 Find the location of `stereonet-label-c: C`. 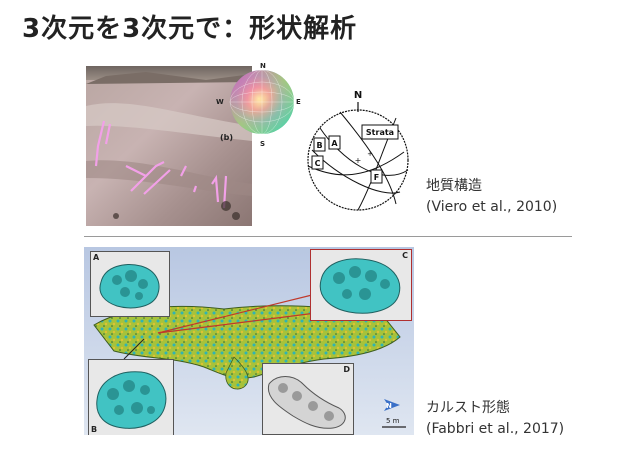

stereonet-label-c: C is located at coordinates (318, 163).